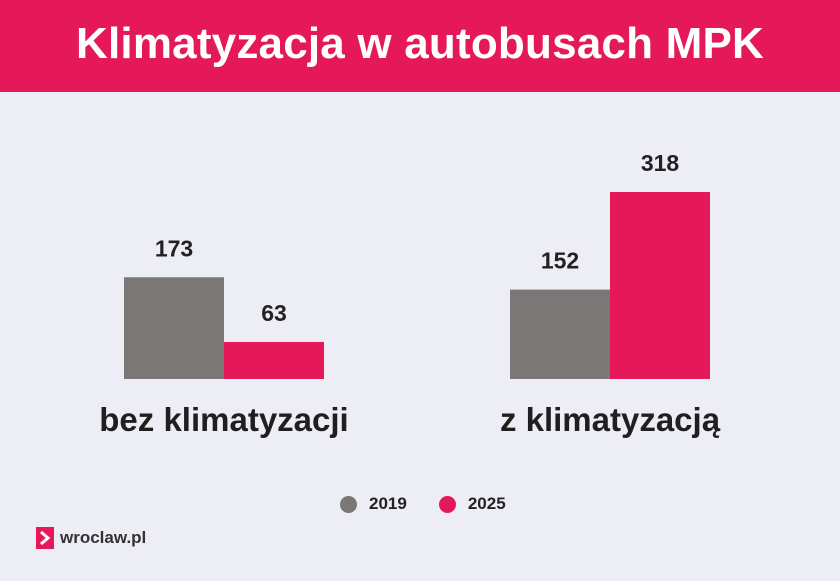  I want to click on legend-item-2019: 2019, so click(373, 504).